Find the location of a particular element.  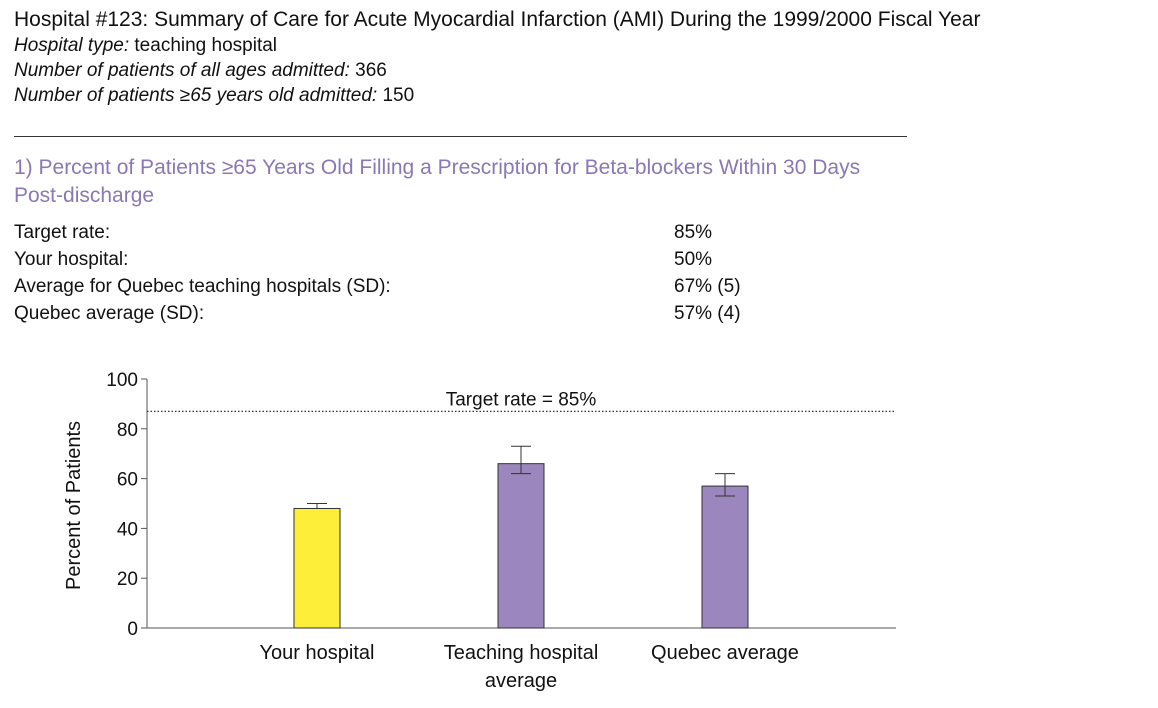

stat-row-target: Target rate: 85% is located at coordinates (414, 232).